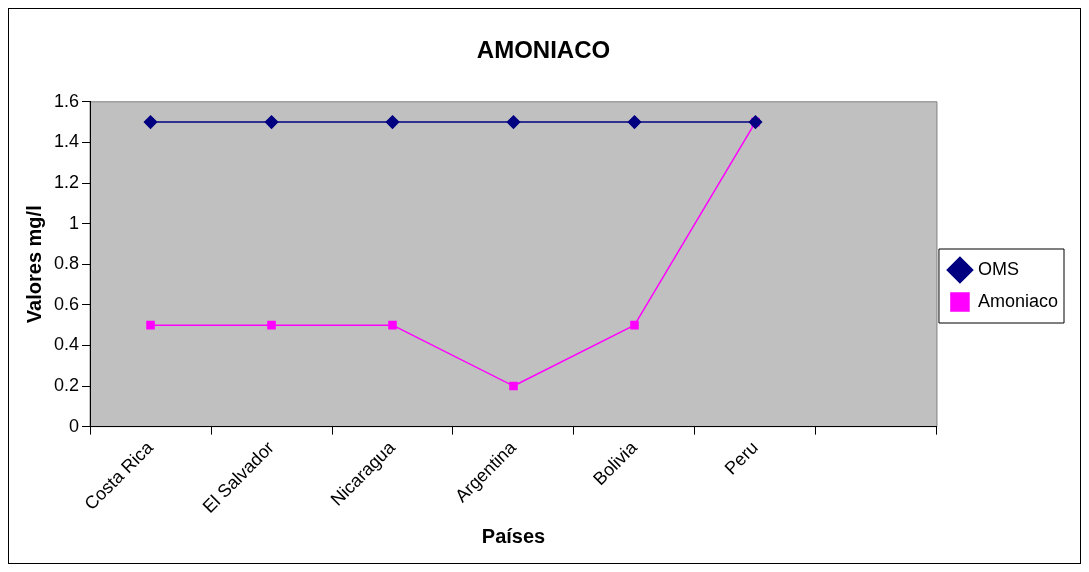 The width and height of the screenshot is (1089, 572). What do you see at coordinates (543, 50) in the screenshot?
I see `chart-title: AMONIACO` at bounding box center [543, 50].